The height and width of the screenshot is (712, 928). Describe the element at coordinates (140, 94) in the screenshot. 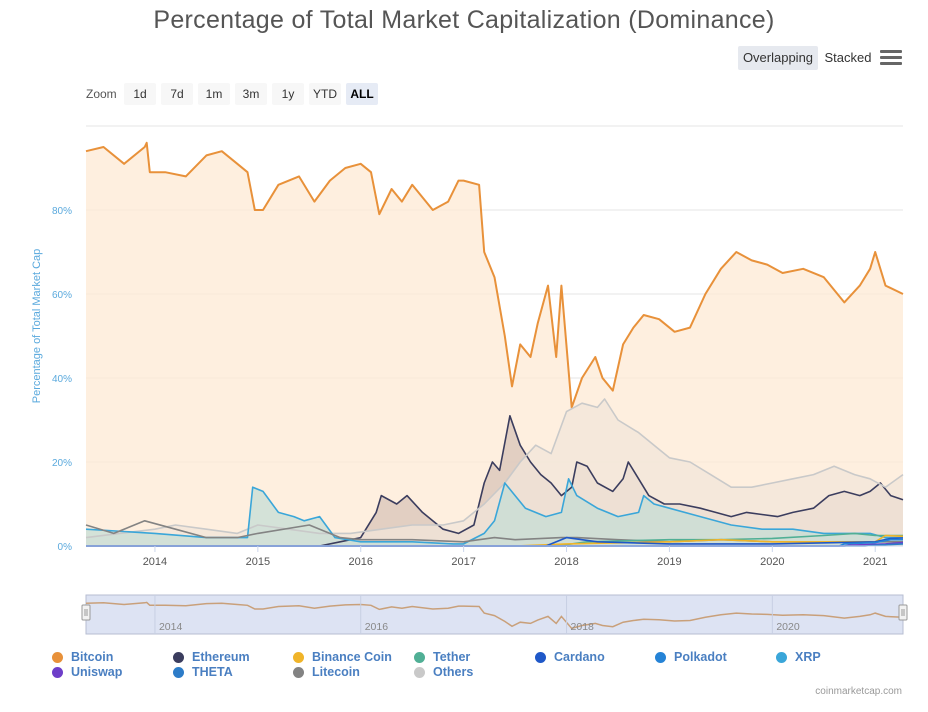

I see `zoom-1d-button: 1d` at that location.